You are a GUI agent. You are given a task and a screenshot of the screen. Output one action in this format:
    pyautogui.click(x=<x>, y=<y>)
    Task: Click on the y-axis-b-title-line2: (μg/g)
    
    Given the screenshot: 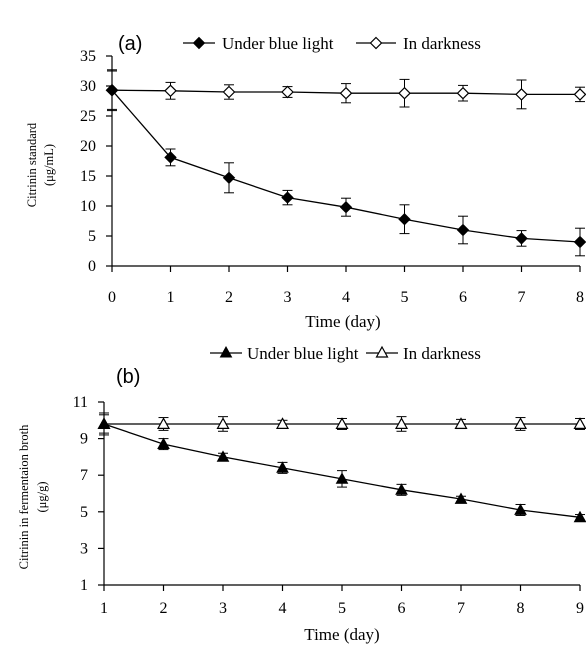 What is the action you would take?
    pyautogui.click(x=42, y=497)
    